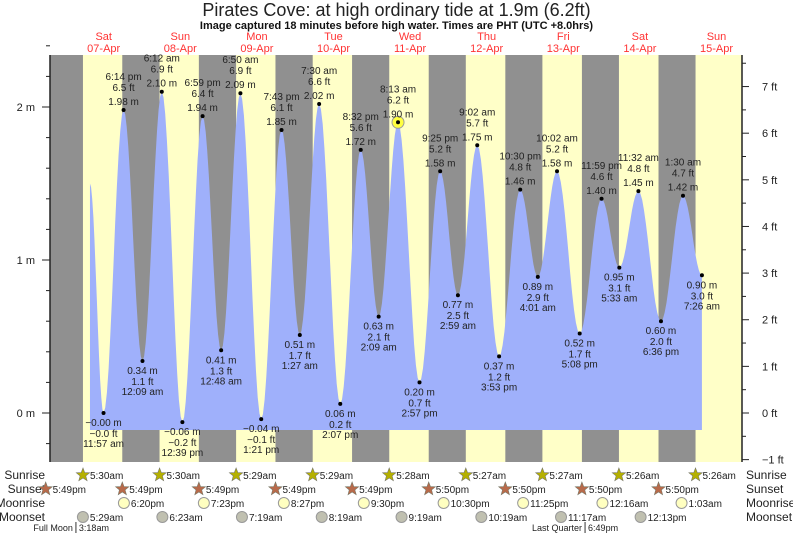  I want to click on day-label: Tue, so click(333, 37).